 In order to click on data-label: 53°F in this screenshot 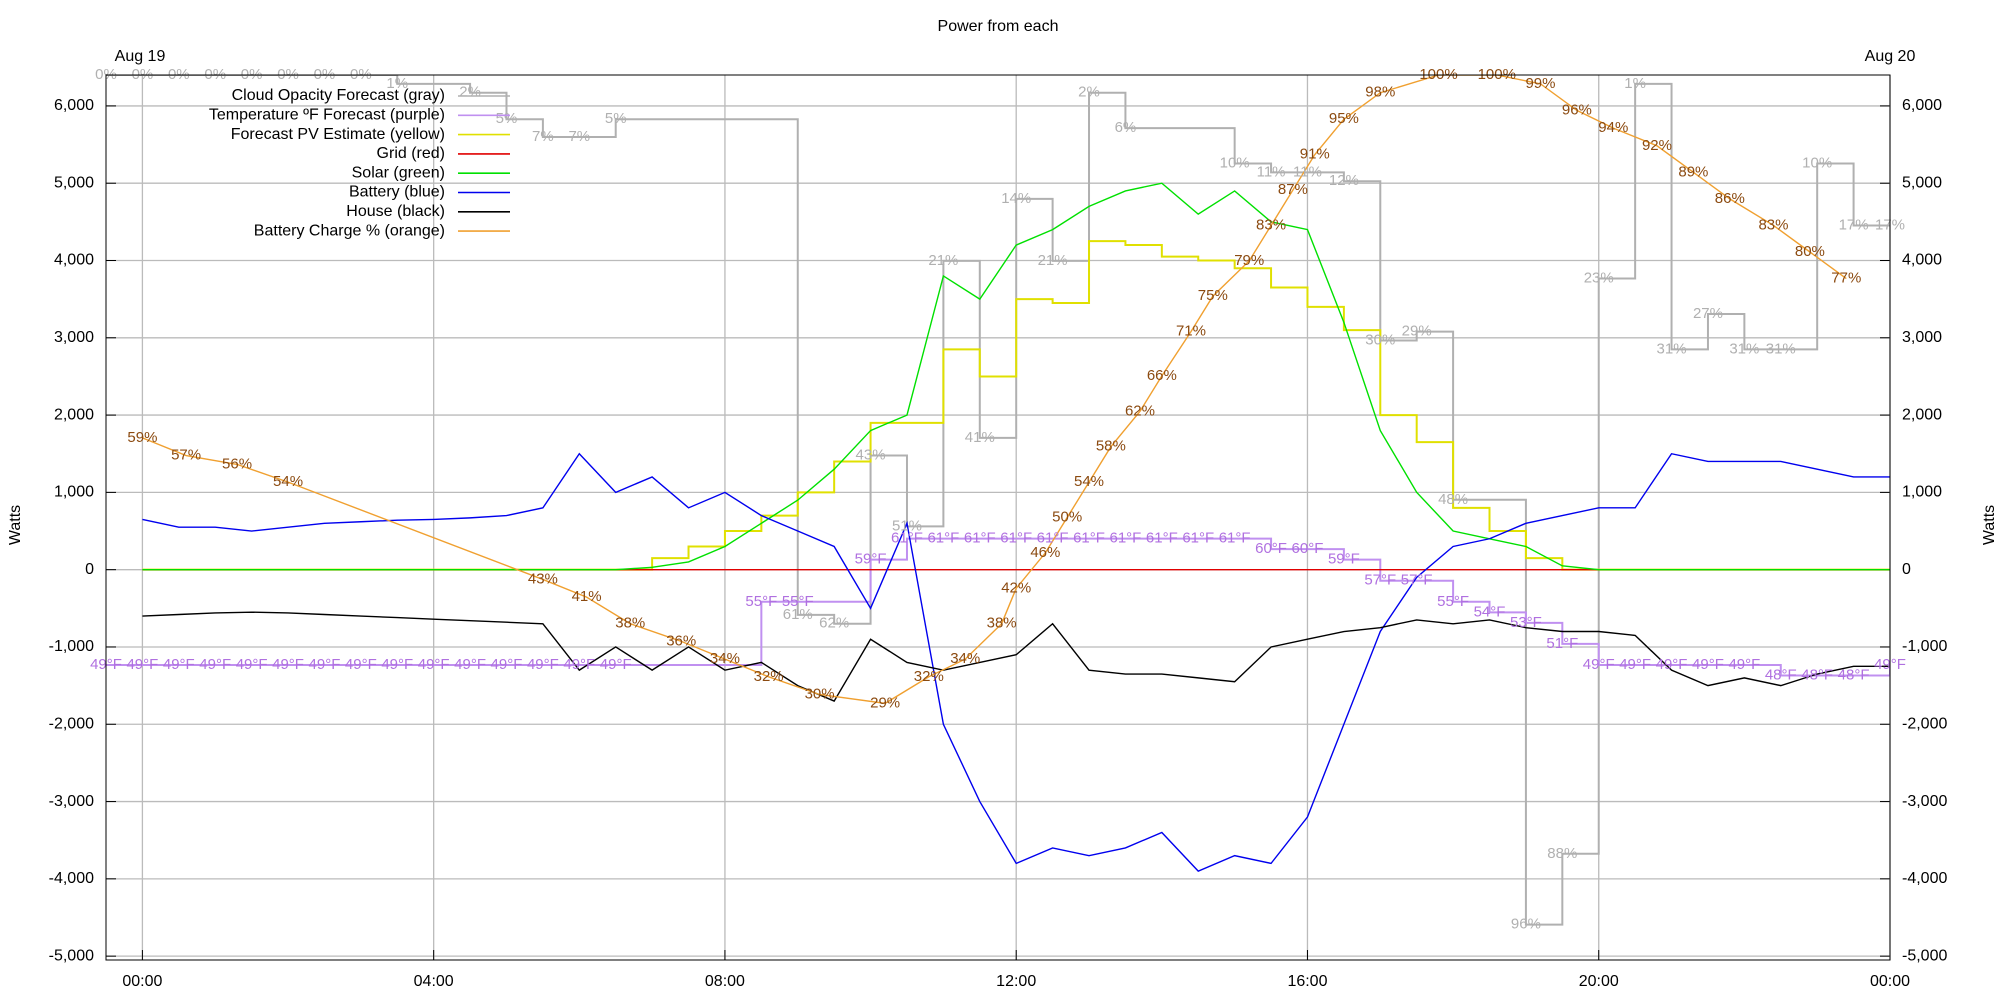, I will do `click(1526, 622)`.